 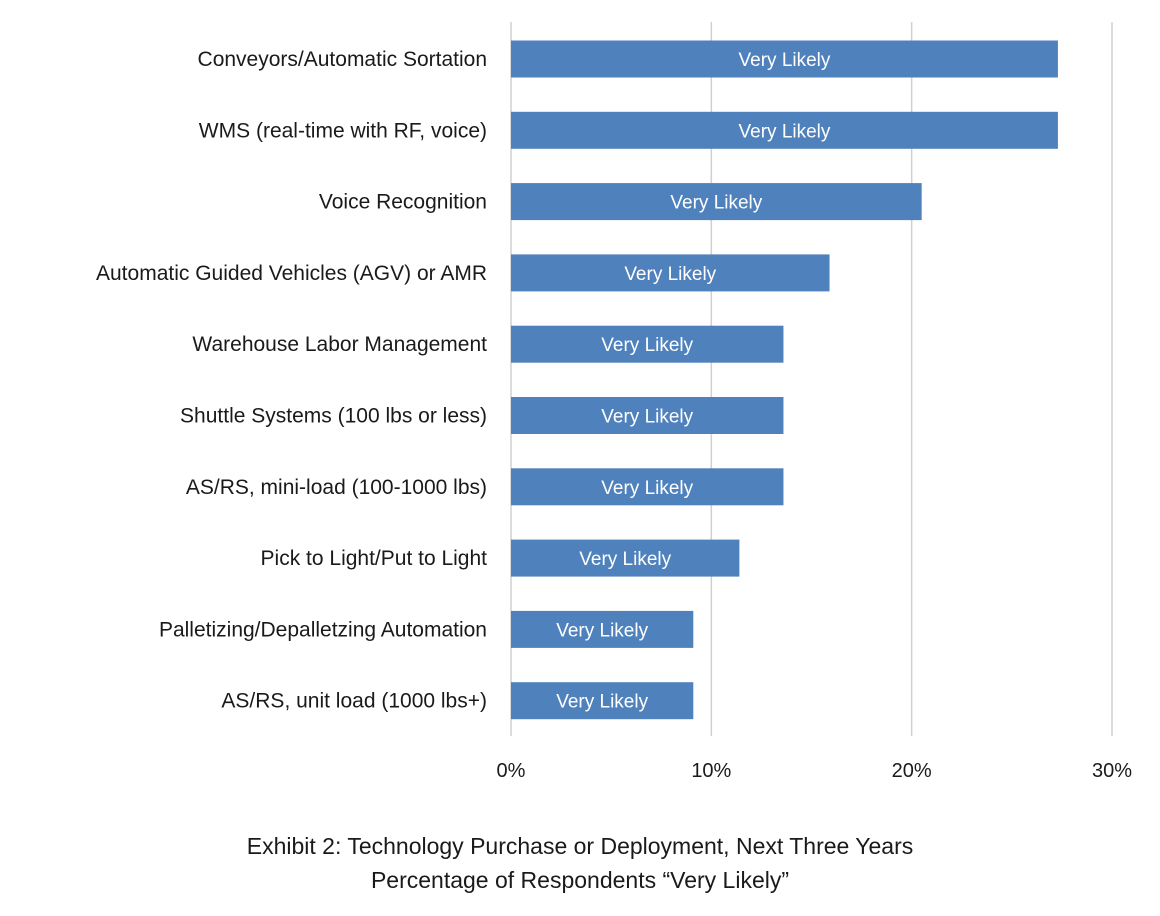 I want to click on category-label: Voice Recognition, so click(x=403, y=202).